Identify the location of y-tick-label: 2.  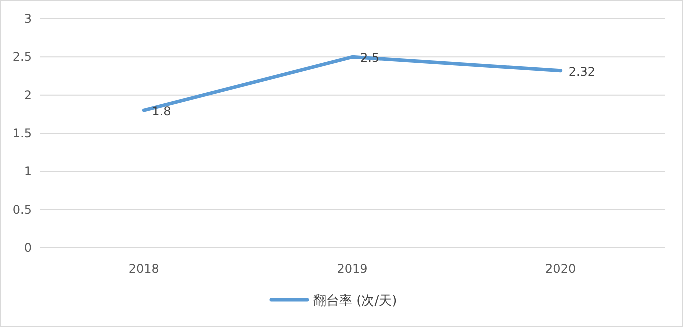
(28, 95).